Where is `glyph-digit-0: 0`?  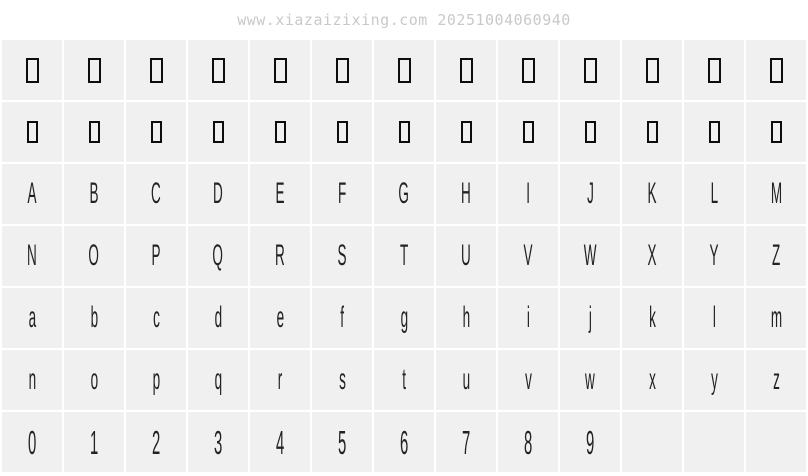
glyph-digit-0: 0 is located at coordinates (32, 442).